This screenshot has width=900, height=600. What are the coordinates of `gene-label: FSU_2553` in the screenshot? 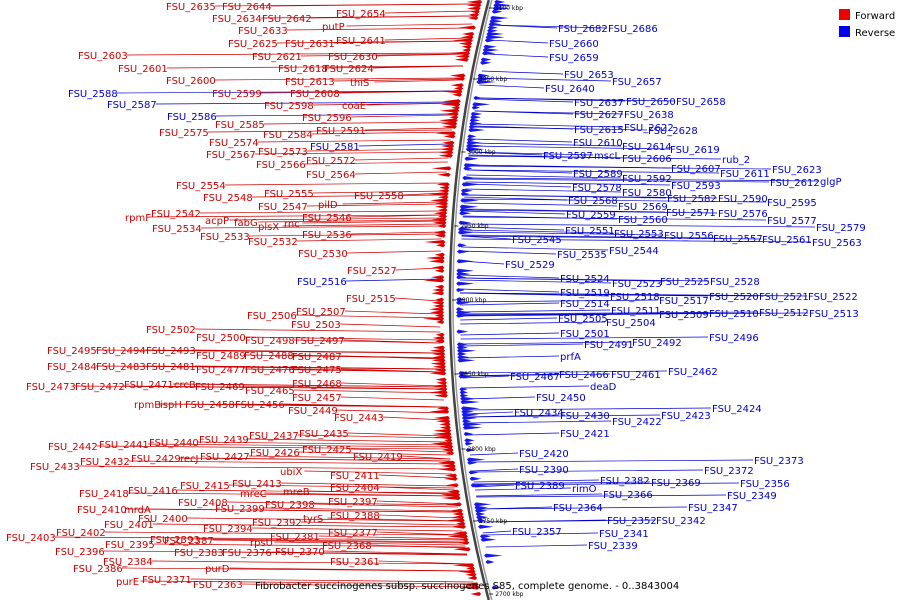 It's located at (639, 234).